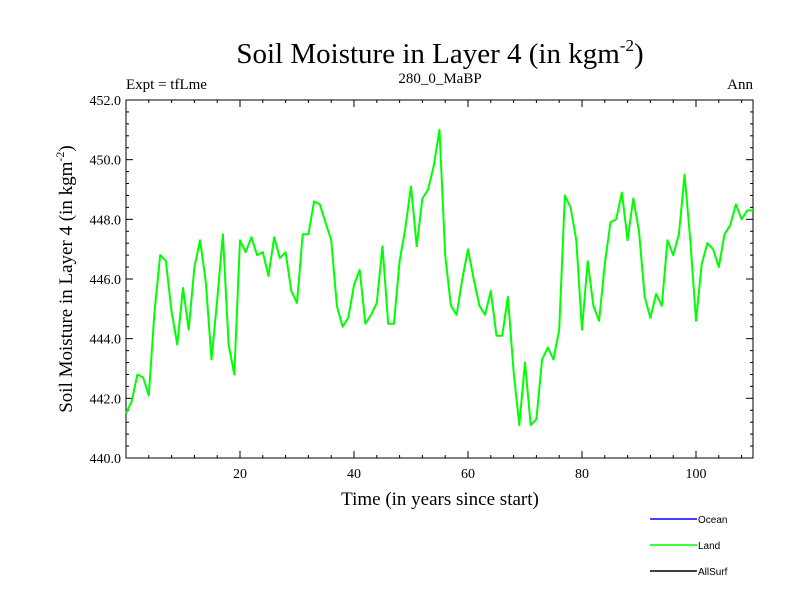 The width and height of the screenshot is (800, 600). What do you see at coordinates (106, 399) in the screenshot?
I see `y-tick-label: 442.0` at bounding box center [106, 399].